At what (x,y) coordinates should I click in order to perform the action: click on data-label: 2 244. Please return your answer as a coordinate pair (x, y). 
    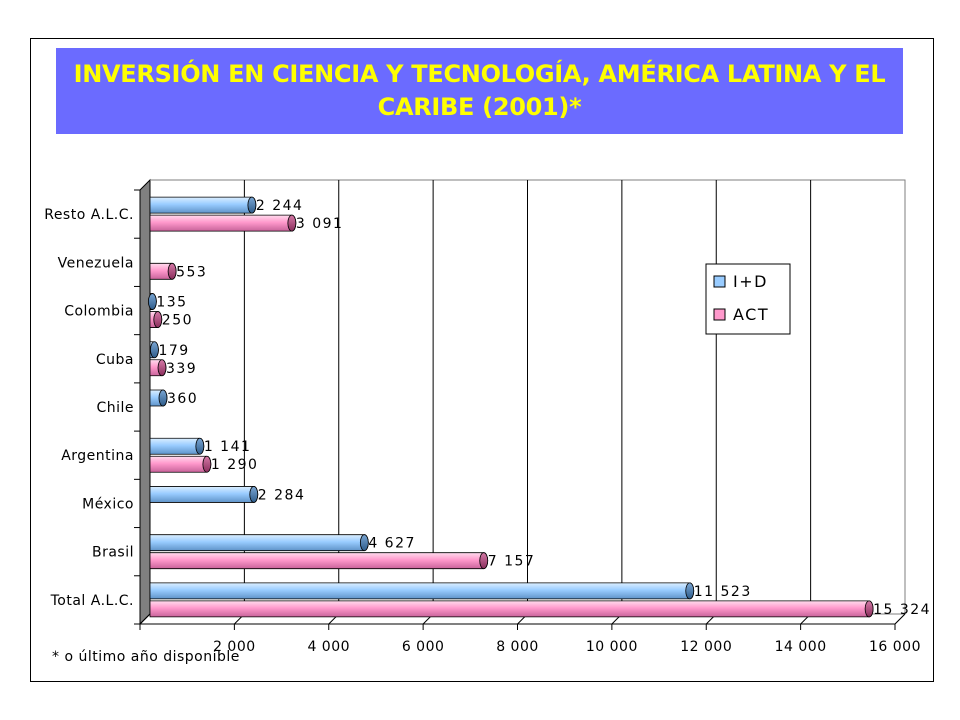
    Looking at the image, I should click on (280, 206).